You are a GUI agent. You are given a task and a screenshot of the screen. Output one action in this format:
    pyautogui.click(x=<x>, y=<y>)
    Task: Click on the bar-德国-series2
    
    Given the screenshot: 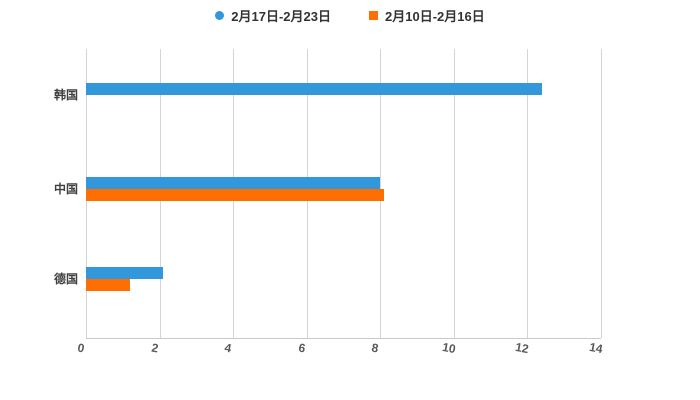 What is the action you would take?
    pyautogui.click(x=108, y=285)
    